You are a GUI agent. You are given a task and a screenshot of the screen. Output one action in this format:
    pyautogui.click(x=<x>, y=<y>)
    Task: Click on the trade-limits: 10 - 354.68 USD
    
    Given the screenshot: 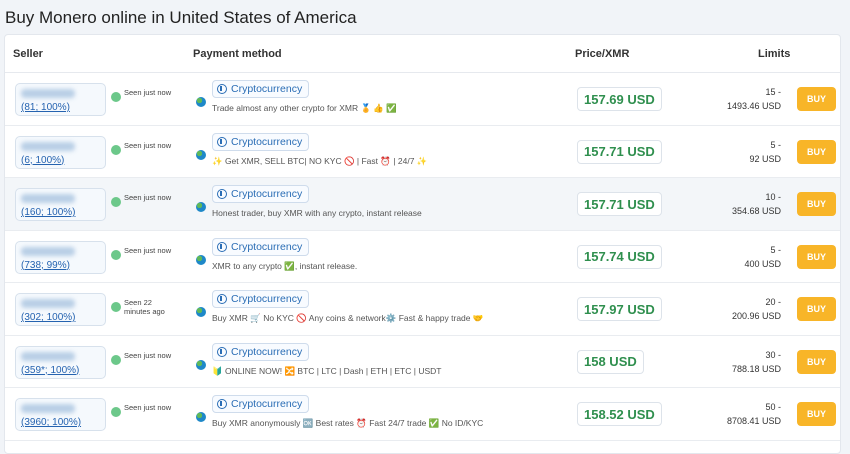 What is the action you would take?
    pyautogui.click(x=741, y=204)
    